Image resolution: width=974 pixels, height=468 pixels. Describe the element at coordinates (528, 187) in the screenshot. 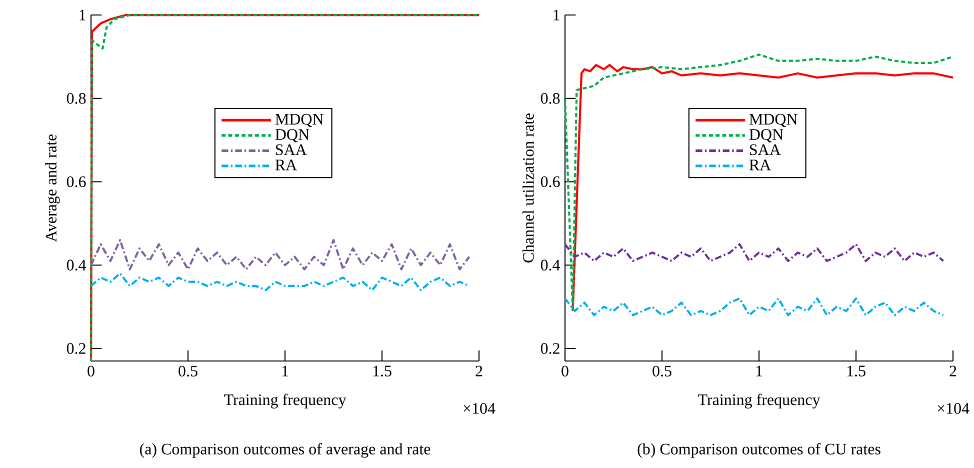

I see `y-axis-title: Channel utilization rate` at that location.